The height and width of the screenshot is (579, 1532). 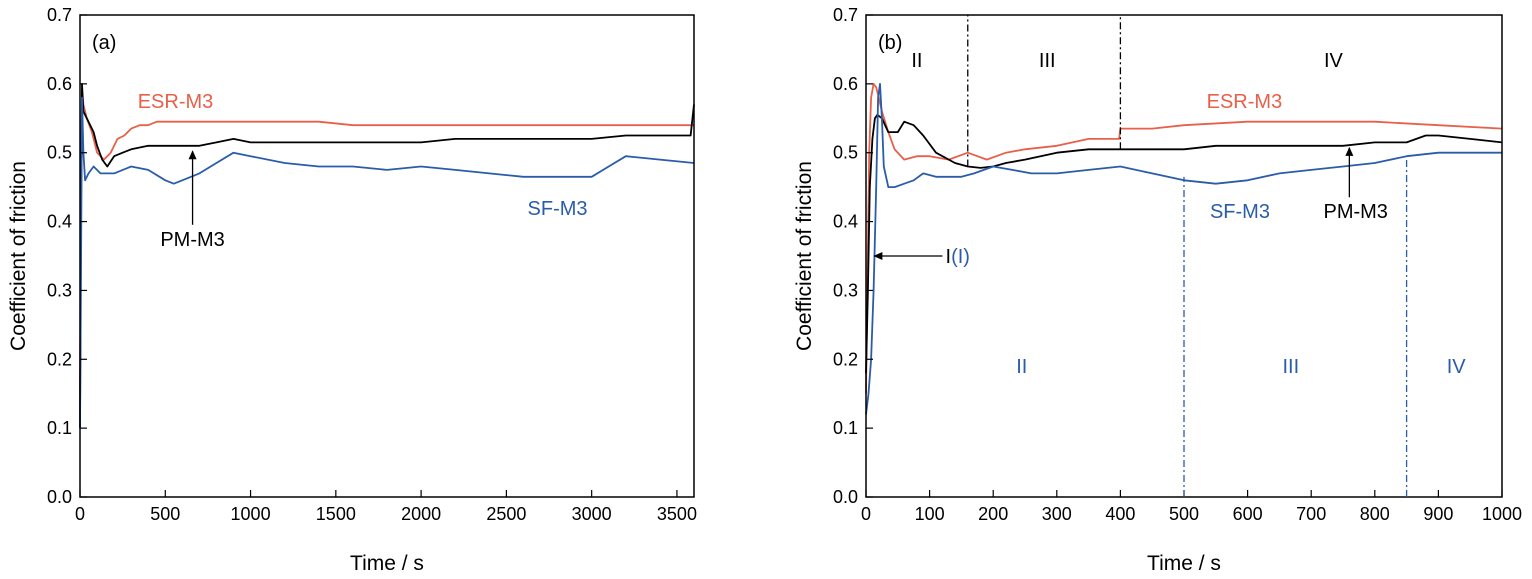 I want to click on stage-one-black: I, so click(x=949, y=257).